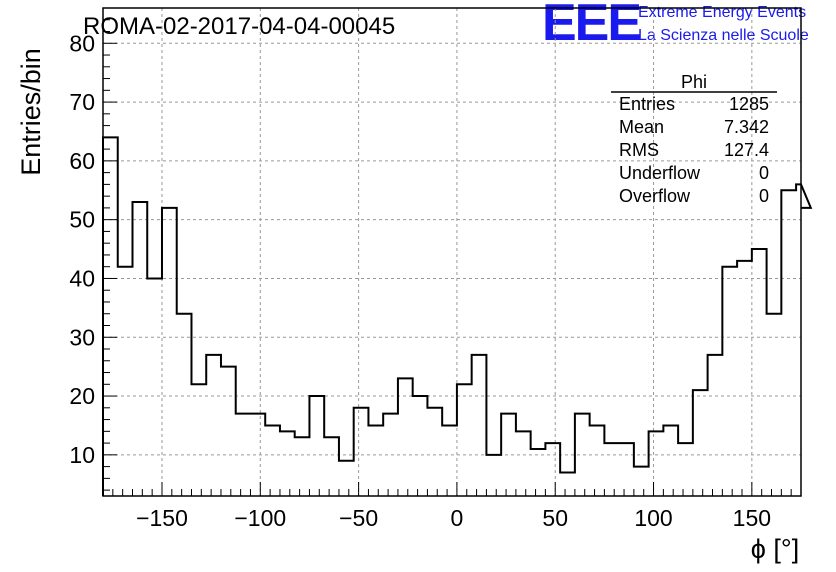 Image resolution: width=836 pixels, height=572 pixels. Describe the element at coordinates (746, 150) in the screenshot. I see `stats-value: 127.4` at that location.